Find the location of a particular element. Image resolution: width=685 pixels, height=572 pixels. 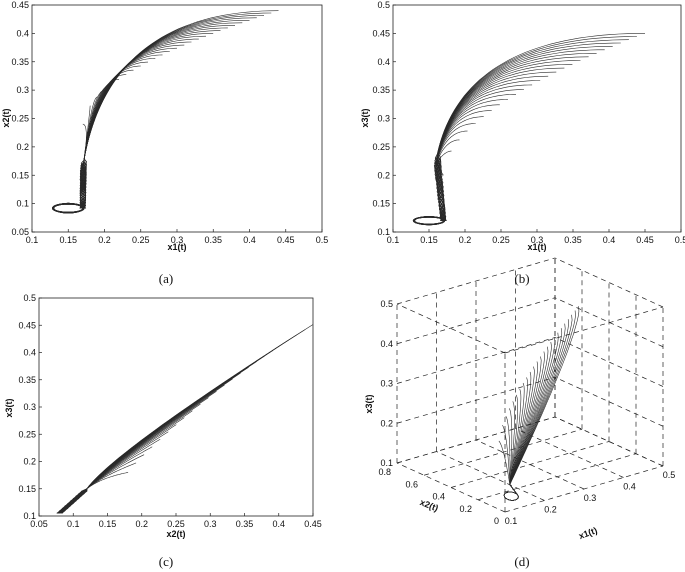

panel-d-yticks: 0 0.2 0.4 0.6 0.8 is located at coordinates (438, 496).